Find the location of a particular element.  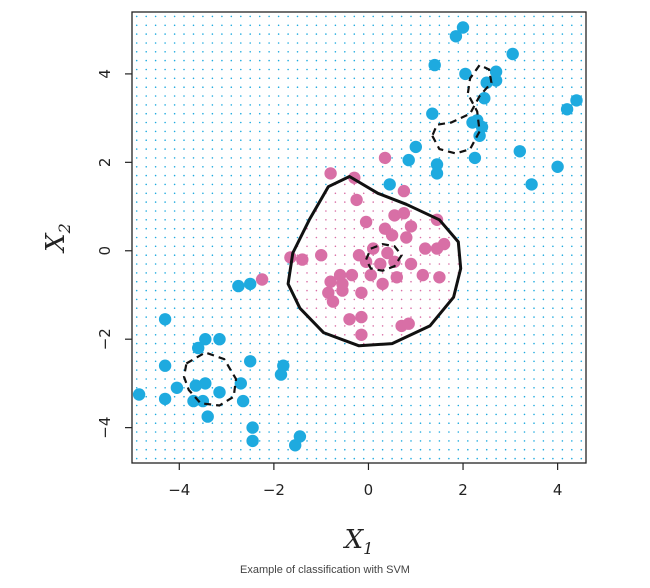

x-axis-label-subscript: 1 is located at coordinates (368, 548).